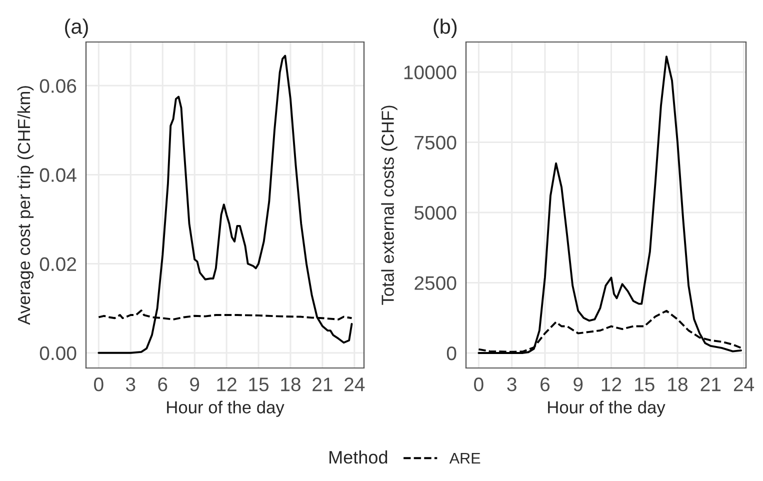 Image resolution: width=763 pixels, height=481 pixels. What do you see at coordinates (435, 213) in the screenshot?
I see `y-tick-label: 5000` at bounding box center [435, 213].